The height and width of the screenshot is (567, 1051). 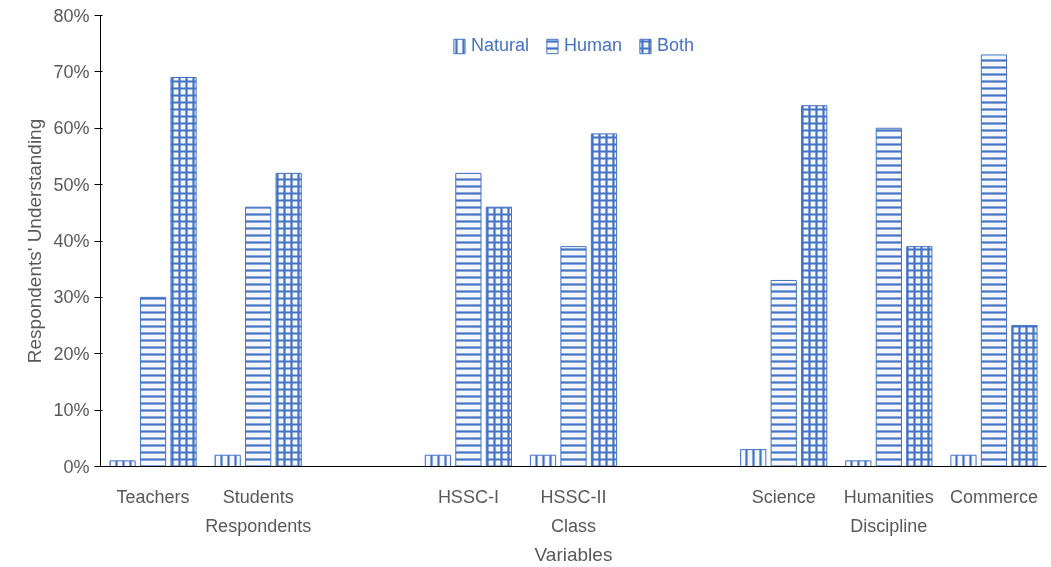 What do you see at coordinates (888, 496) in the screenshot?
I see `x-tick-label: Humanities` at bounding box center [888, 496].